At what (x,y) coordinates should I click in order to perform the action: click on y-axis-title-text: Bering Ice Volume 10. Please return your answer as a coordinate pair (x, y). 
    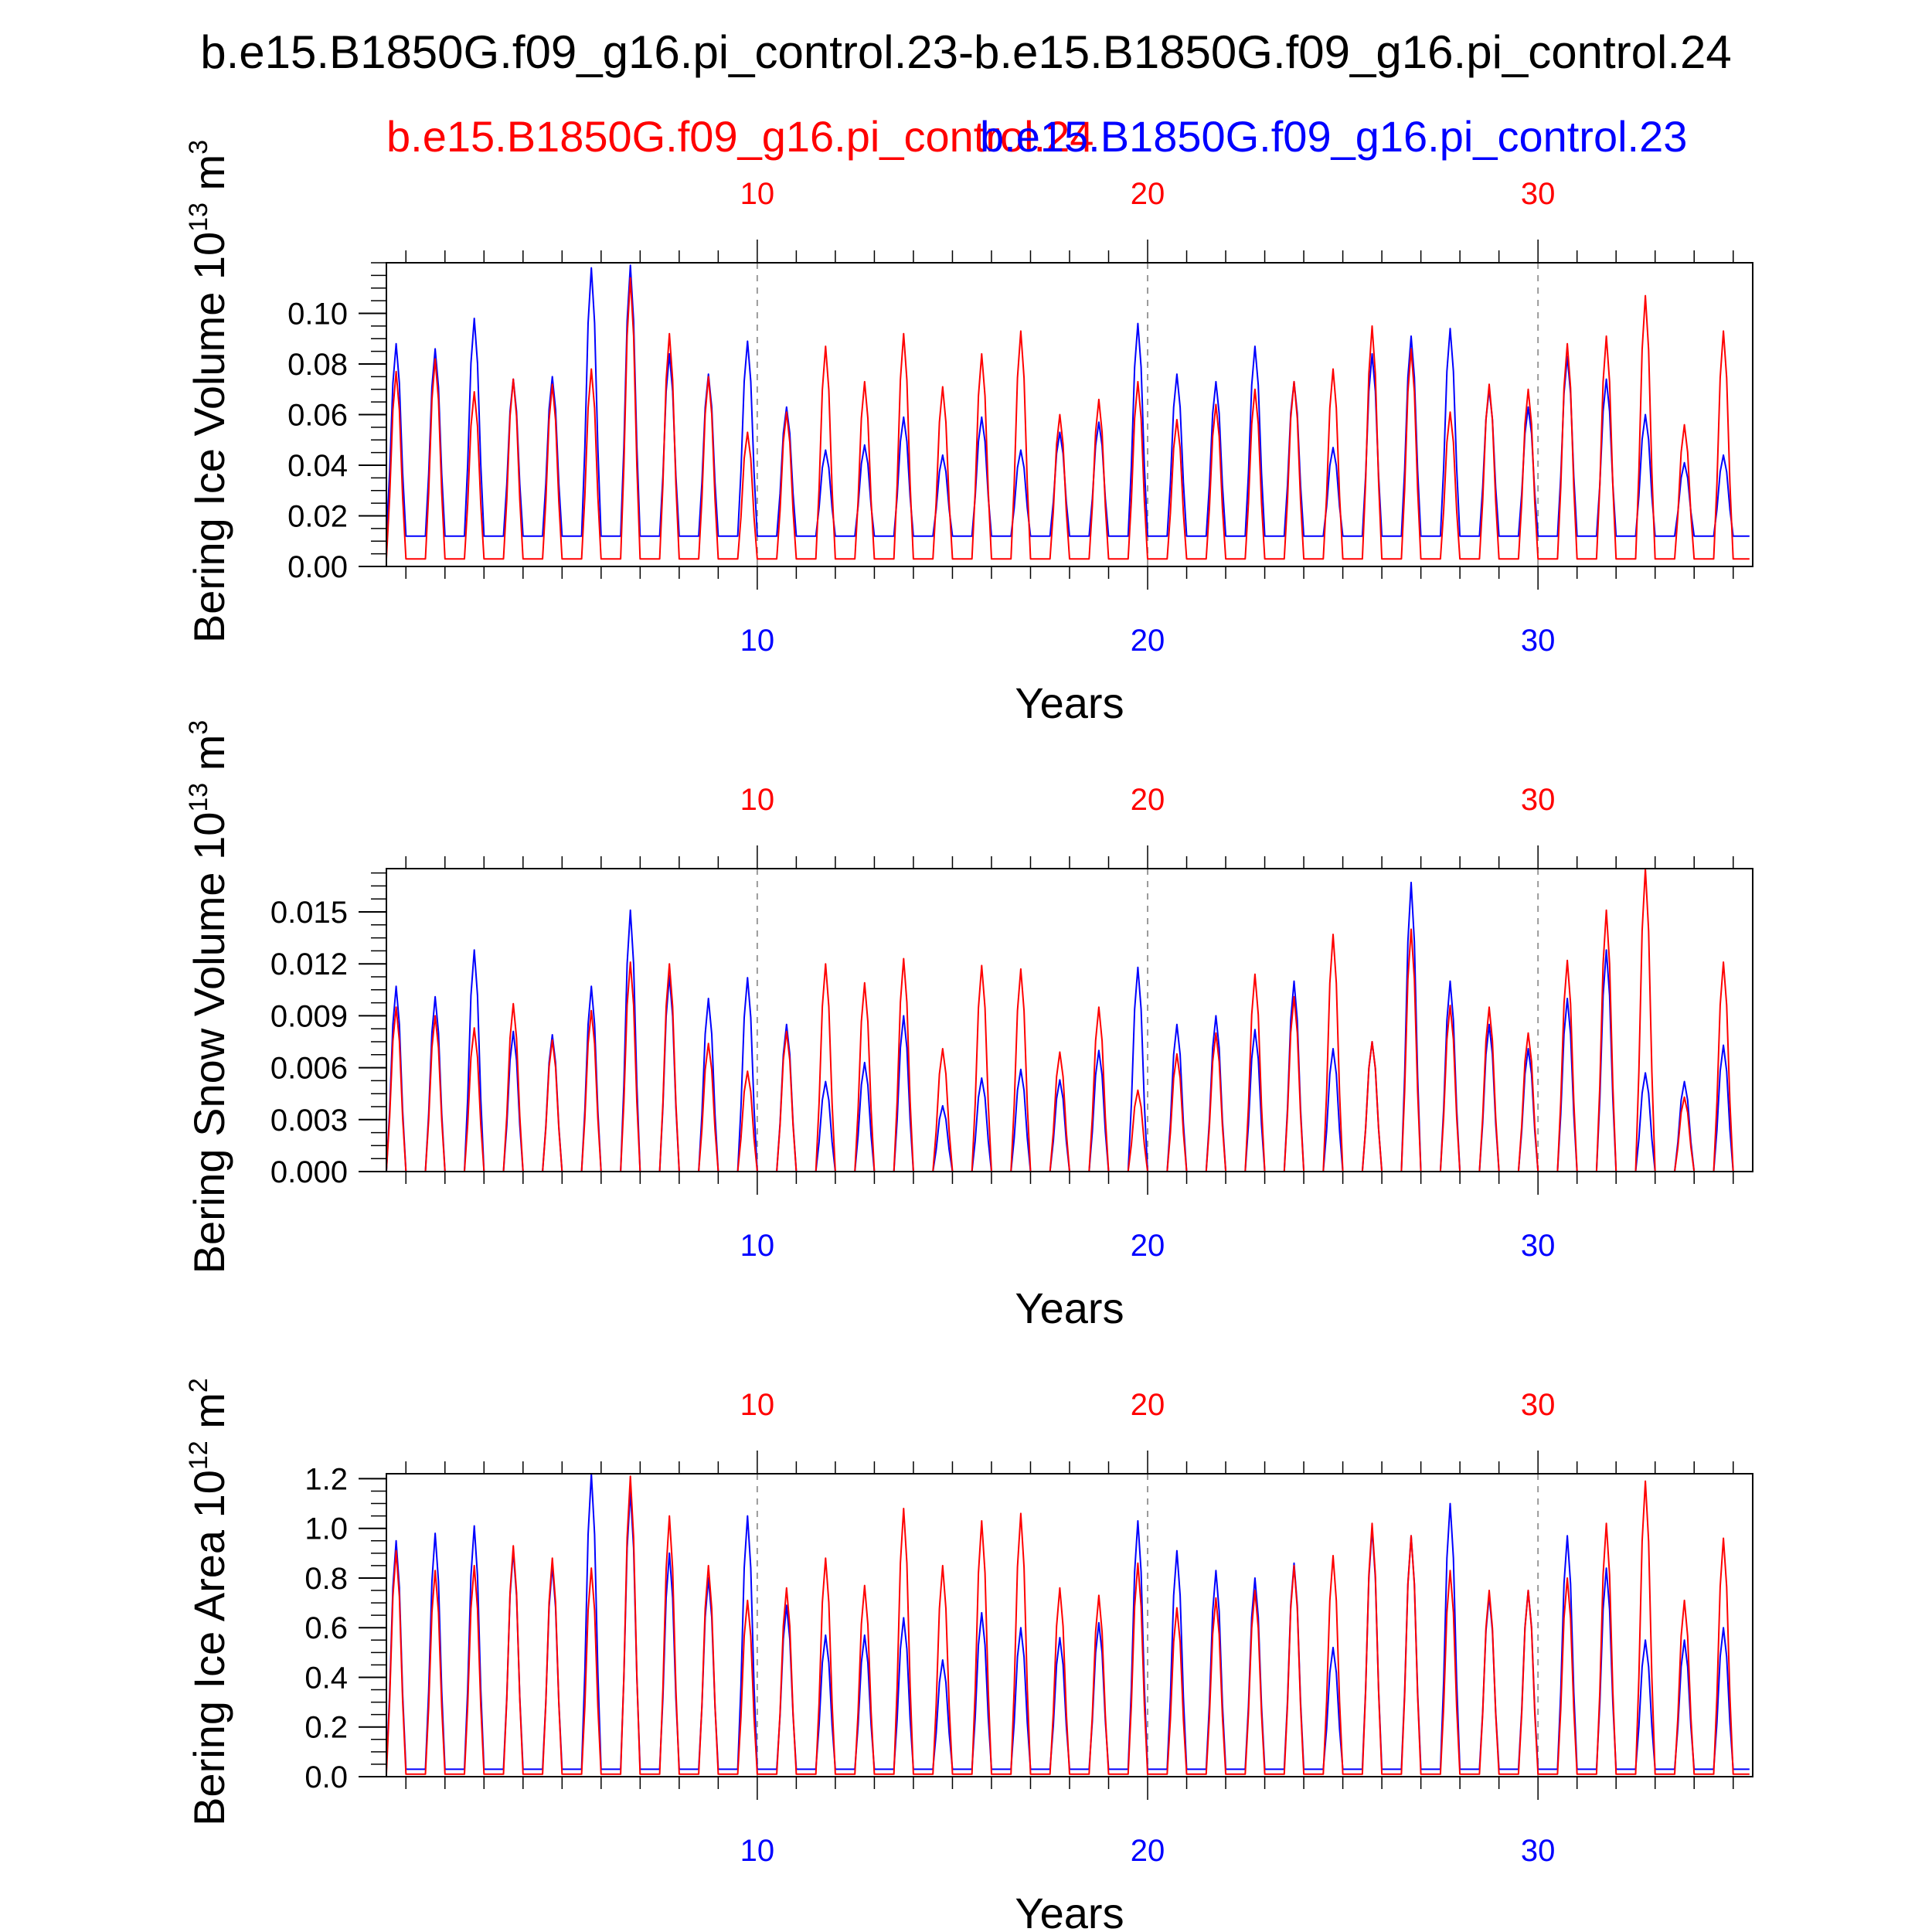
    Looking at the image, I should click on (209, 438).